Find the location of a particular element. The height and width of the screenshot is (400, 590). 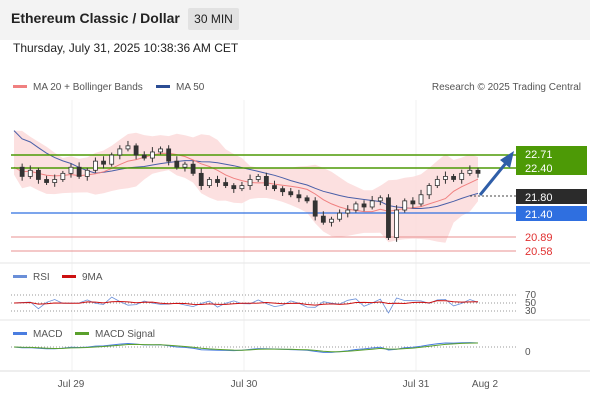

x-tick-jul31: Jul 31 is located at coordinates (416, 384).